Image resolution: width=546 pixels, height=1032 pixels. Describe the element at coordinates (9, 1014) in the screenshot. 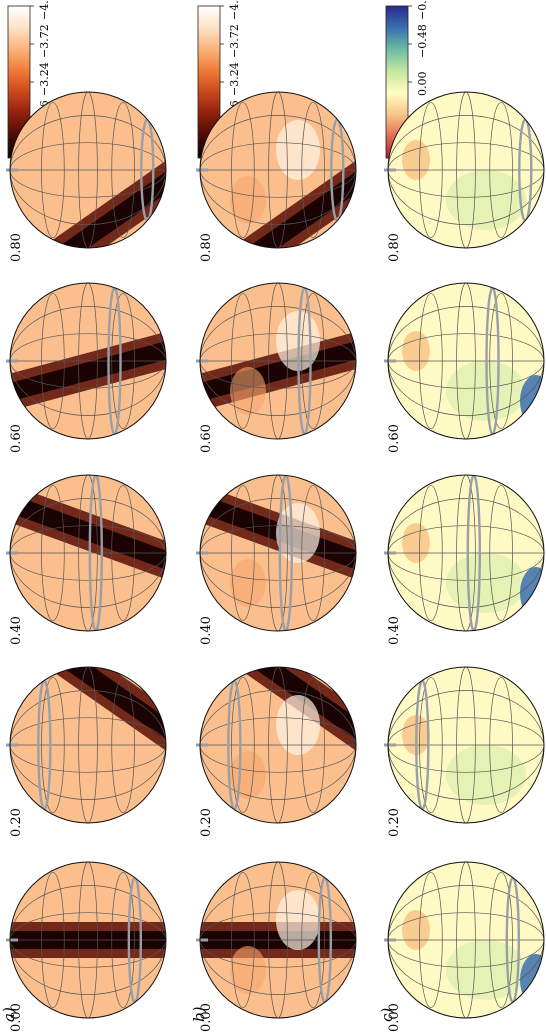

I see `row-label: a)` at that location.